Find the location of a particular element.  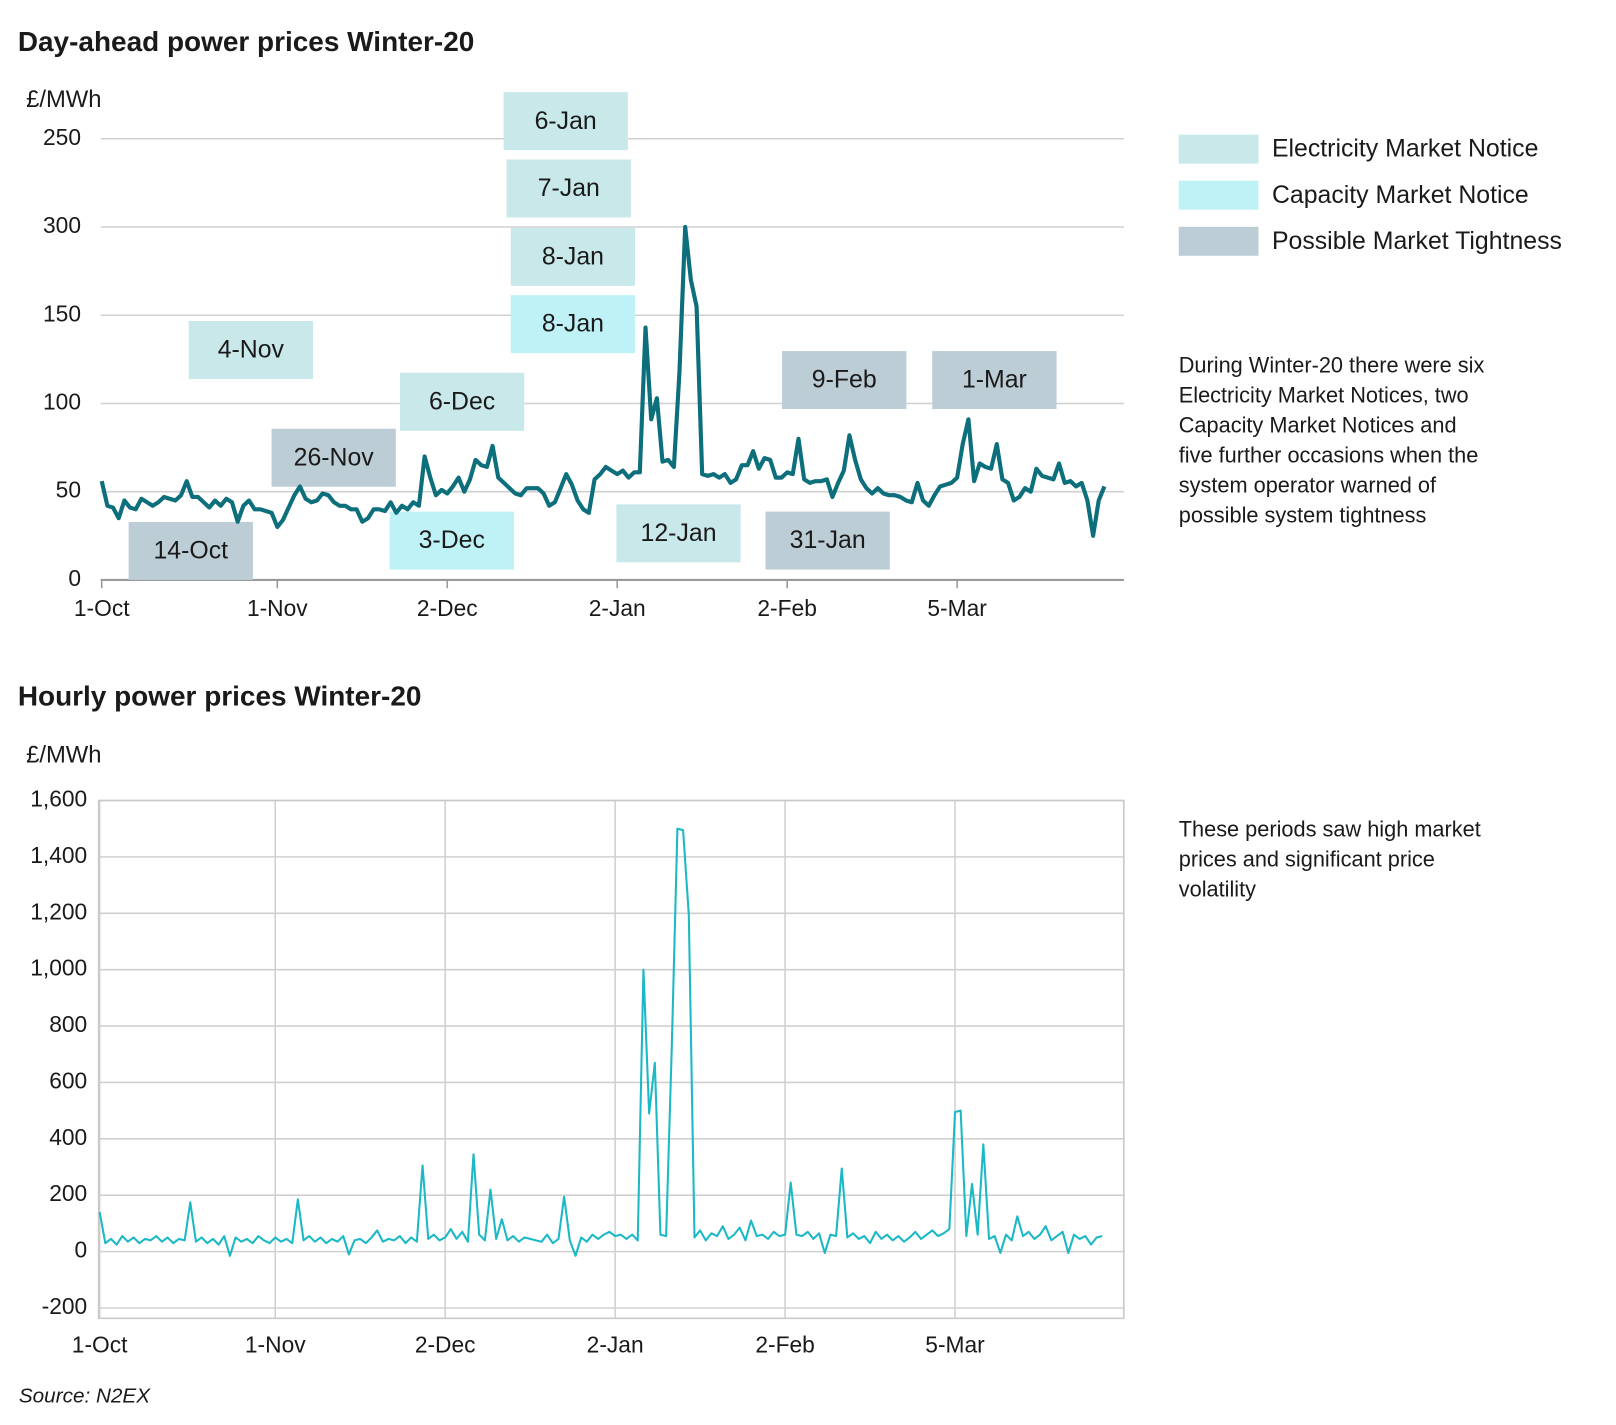

legend-label: Possible Market Tightness is located at coordinates (1417, 241).